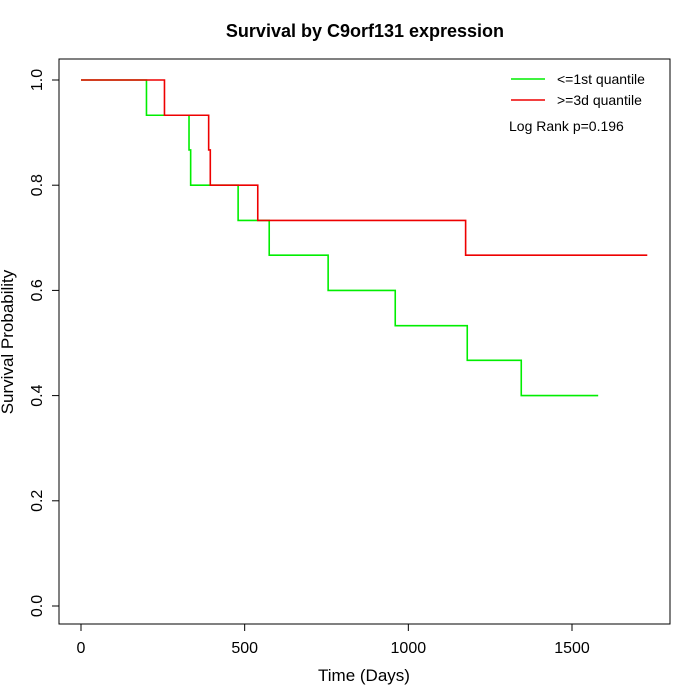 This screenshot has width=700, height=700. Describe the element at coordinates (81, 648) in the screenshot. I see `x-tick-label: 0` at that location.